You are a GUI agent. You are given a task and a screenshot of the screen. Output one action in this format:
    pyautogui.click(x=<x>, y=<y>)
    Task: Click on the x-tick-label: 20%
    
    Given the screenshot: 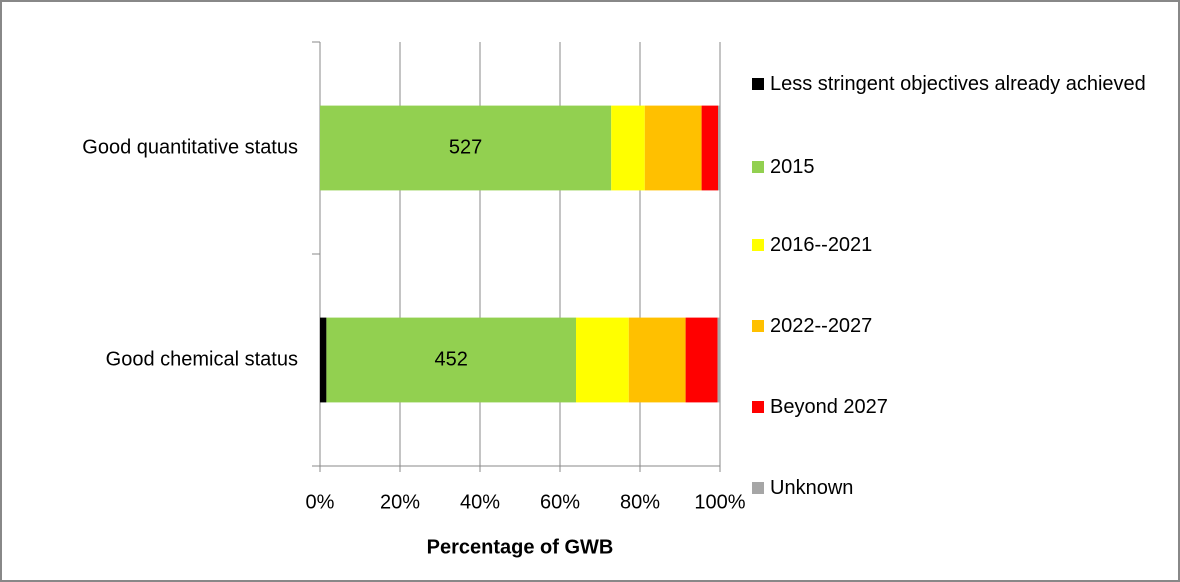 What is the action you would take?
    pyautogui.click(x=400, y=502)
    